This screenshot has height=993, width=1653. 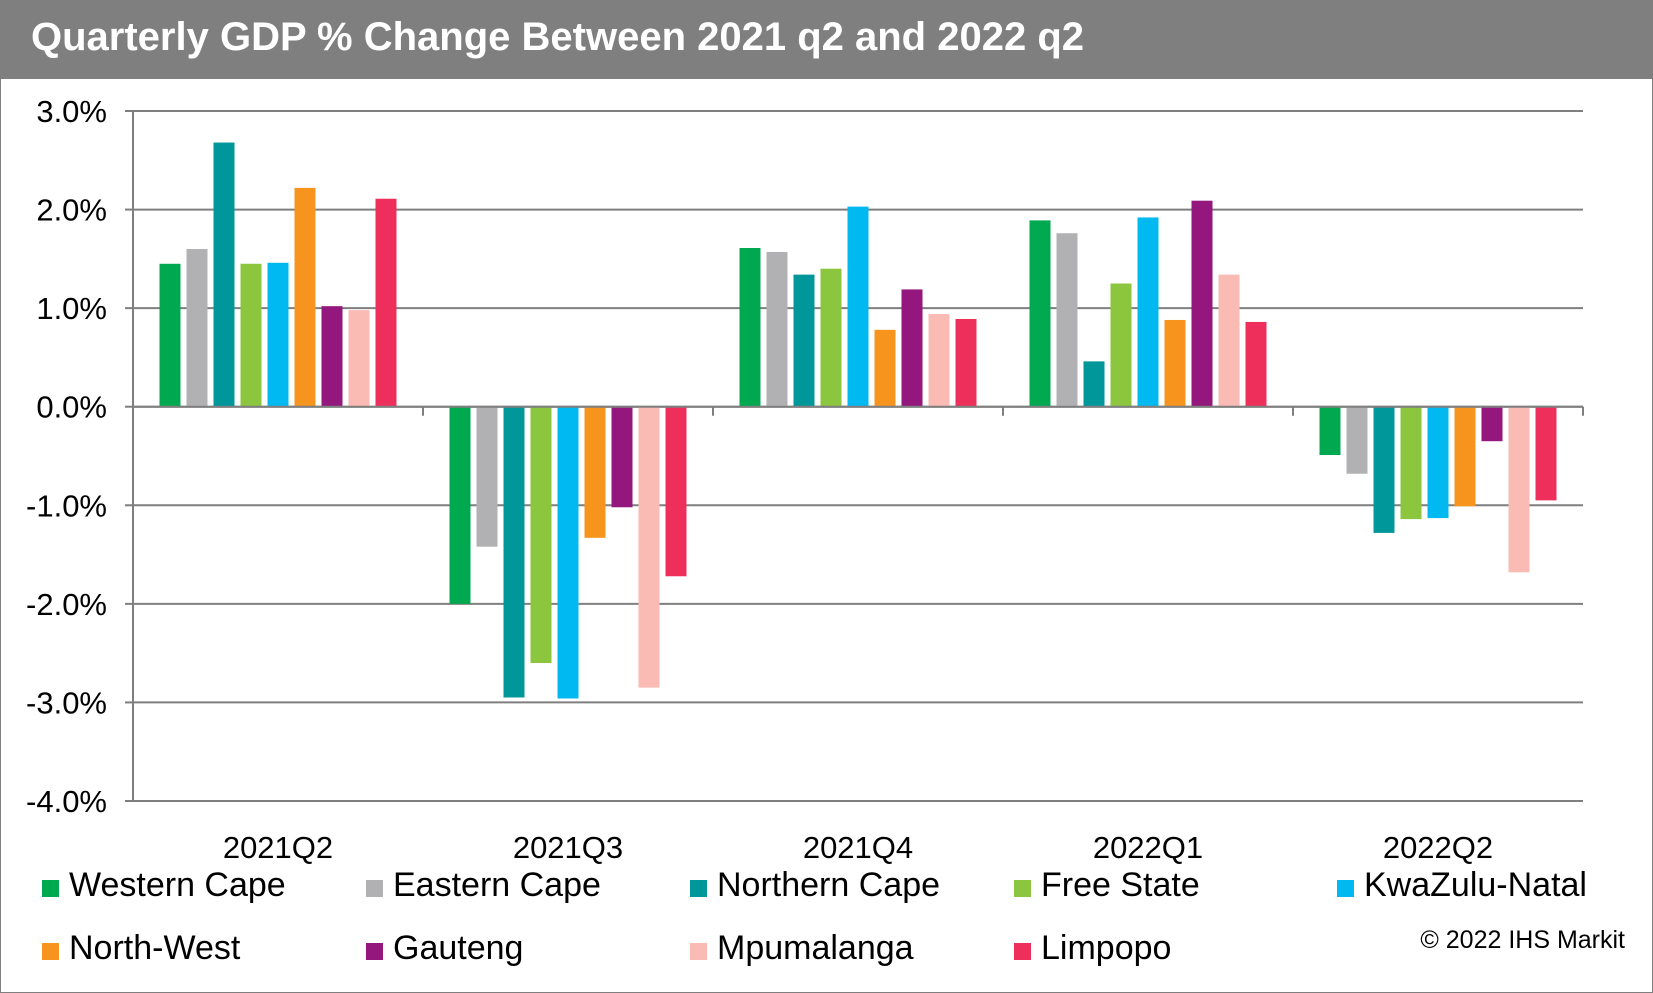 I want to click on legend-swatch-free-state, so click(x=1022, y=888).